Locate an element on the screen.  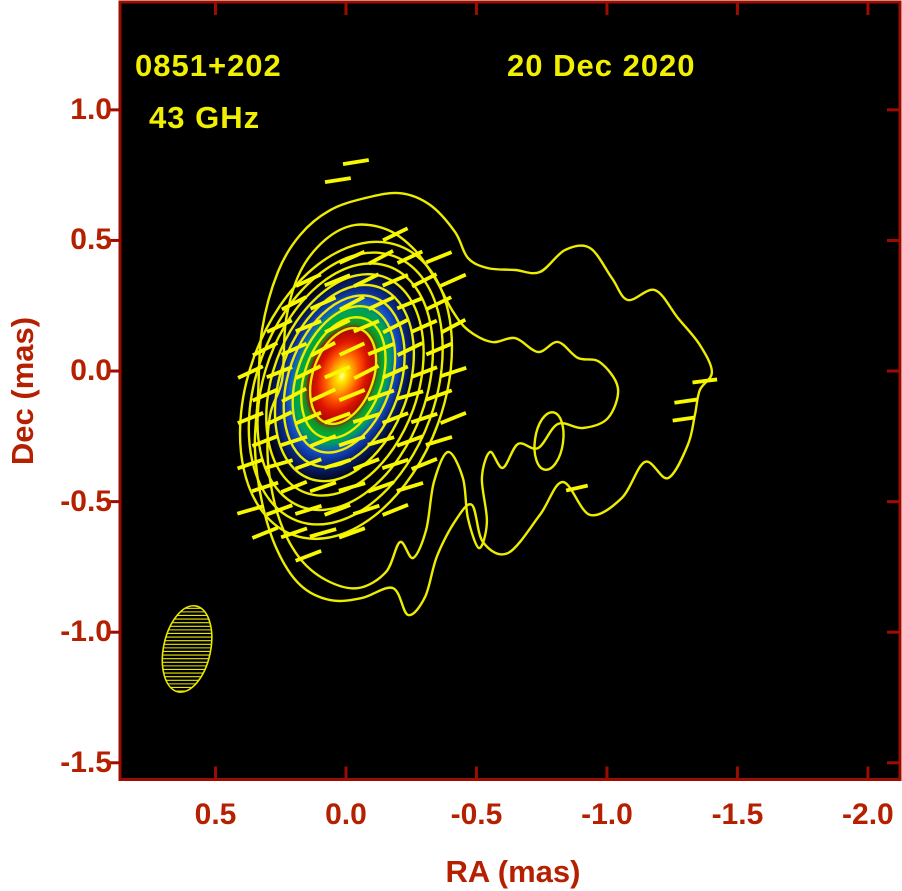
x-tick-label--1.5: -1.5 is located at coordinates (737, 814).